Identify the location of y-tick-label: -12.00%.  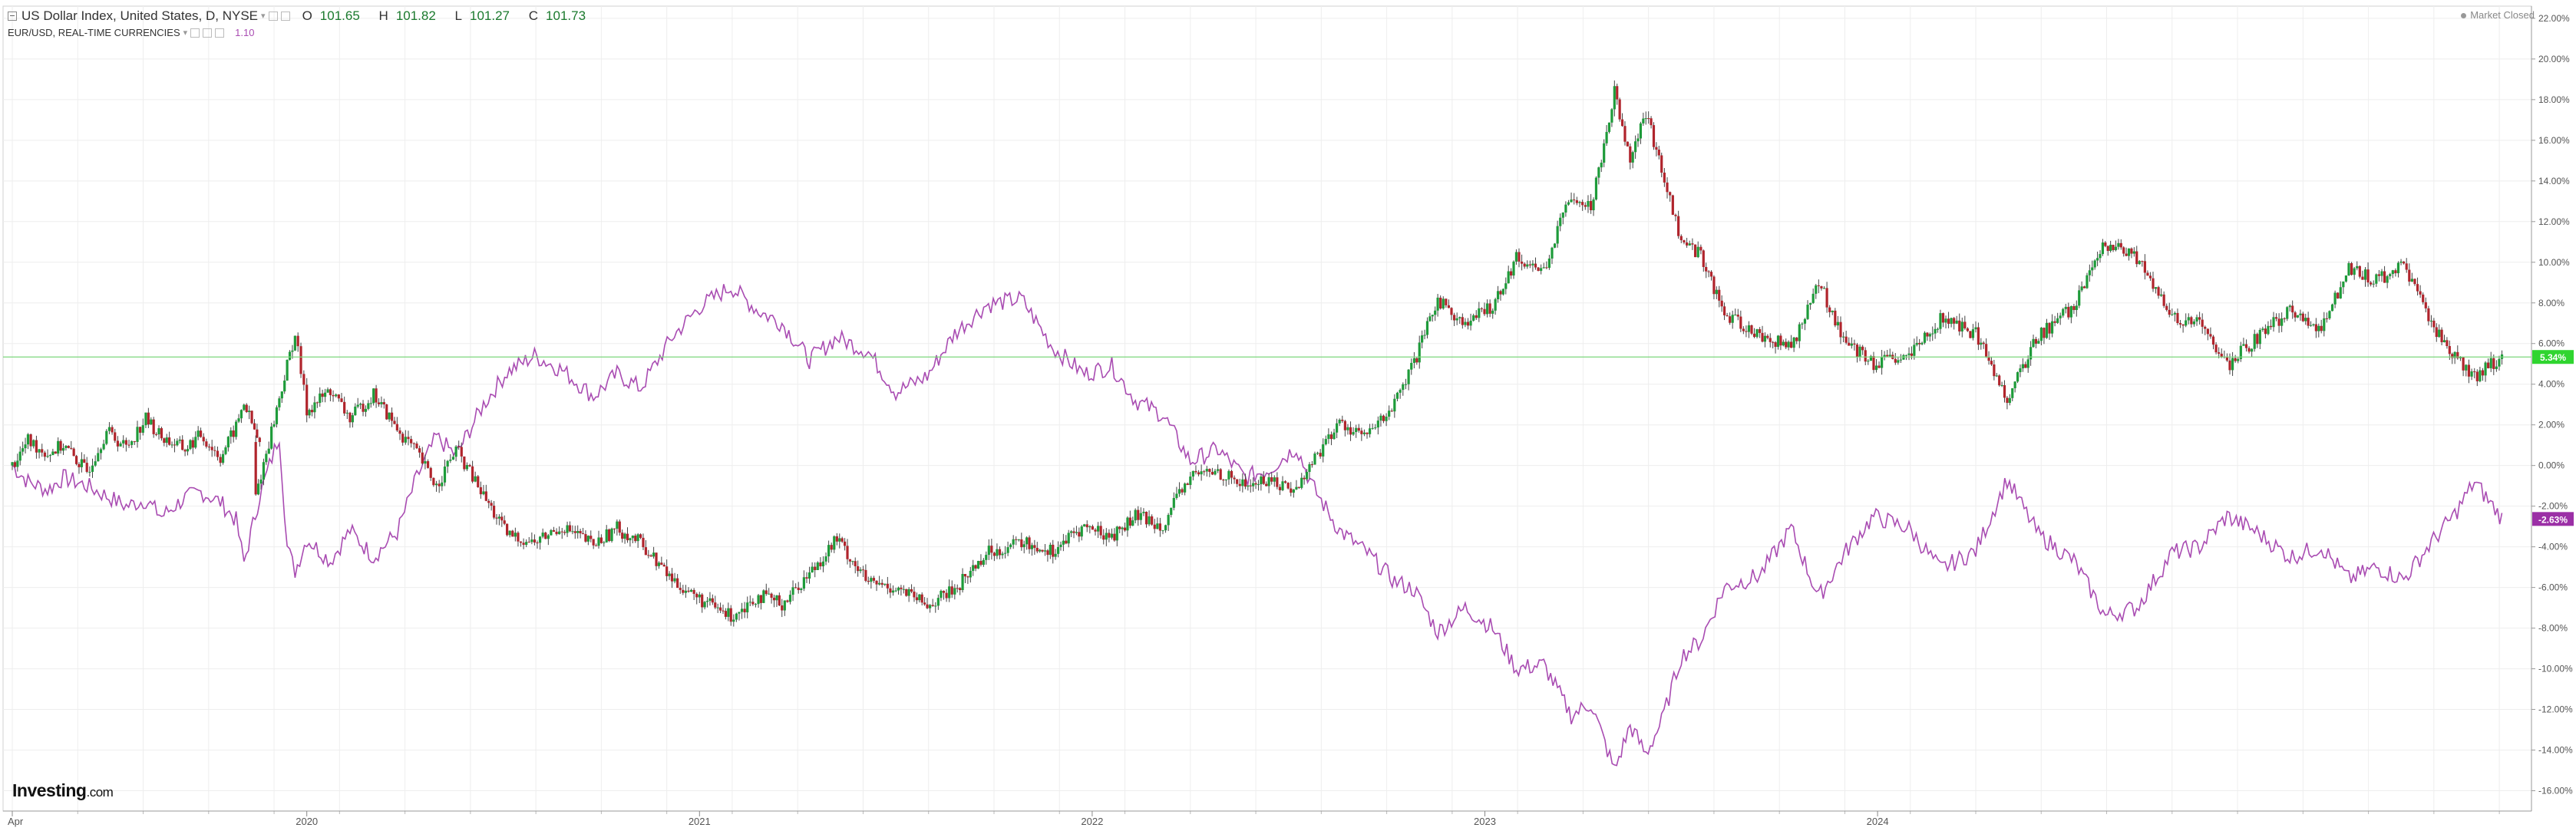
(2555, 709).